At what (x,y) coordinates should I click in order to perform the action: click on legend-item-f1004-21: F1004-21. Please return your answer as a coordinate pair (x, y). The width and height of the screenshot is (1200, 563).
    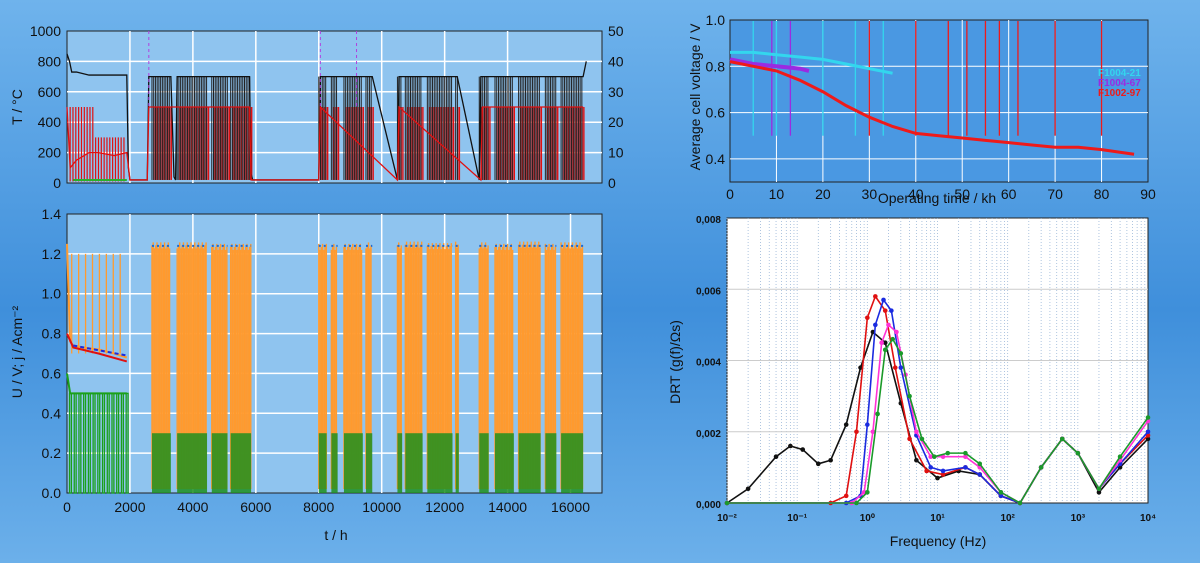
    Looking at the image, I should click on (1119, 73).